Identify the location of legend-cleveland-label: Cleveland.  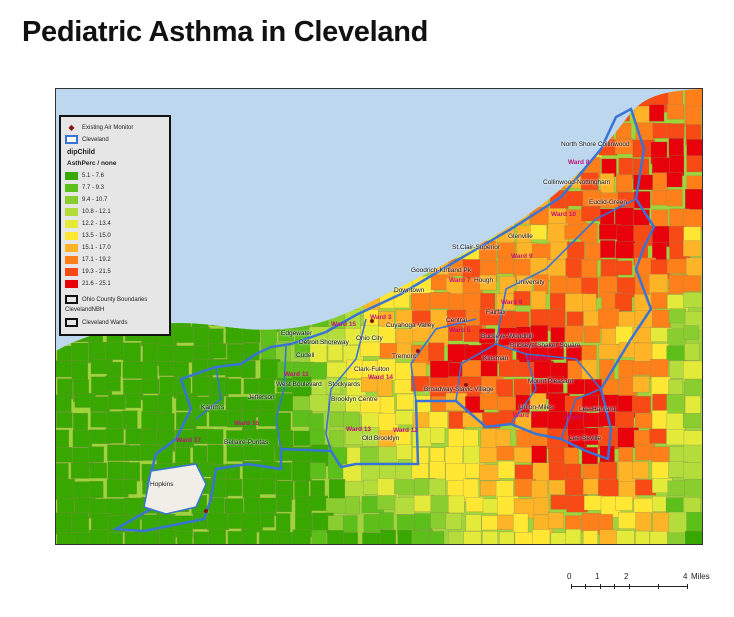
(95, 139).